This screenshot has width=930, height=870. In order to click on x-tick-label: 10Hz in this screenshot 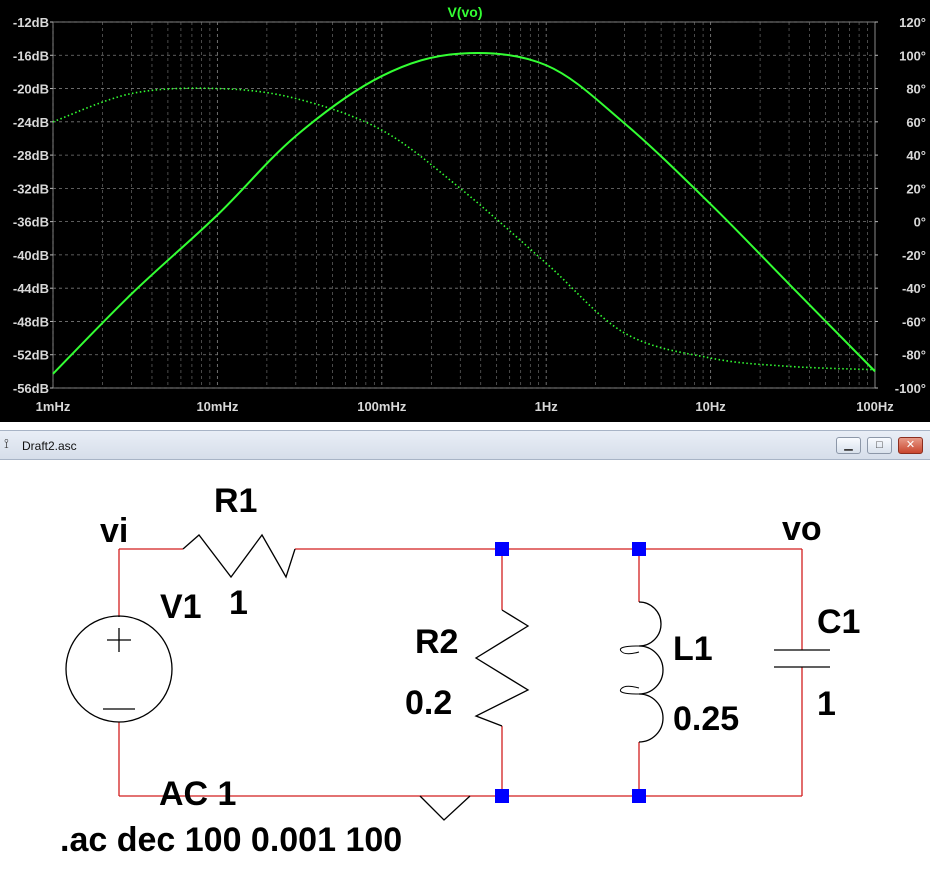, I will do `click(710, 406)`.